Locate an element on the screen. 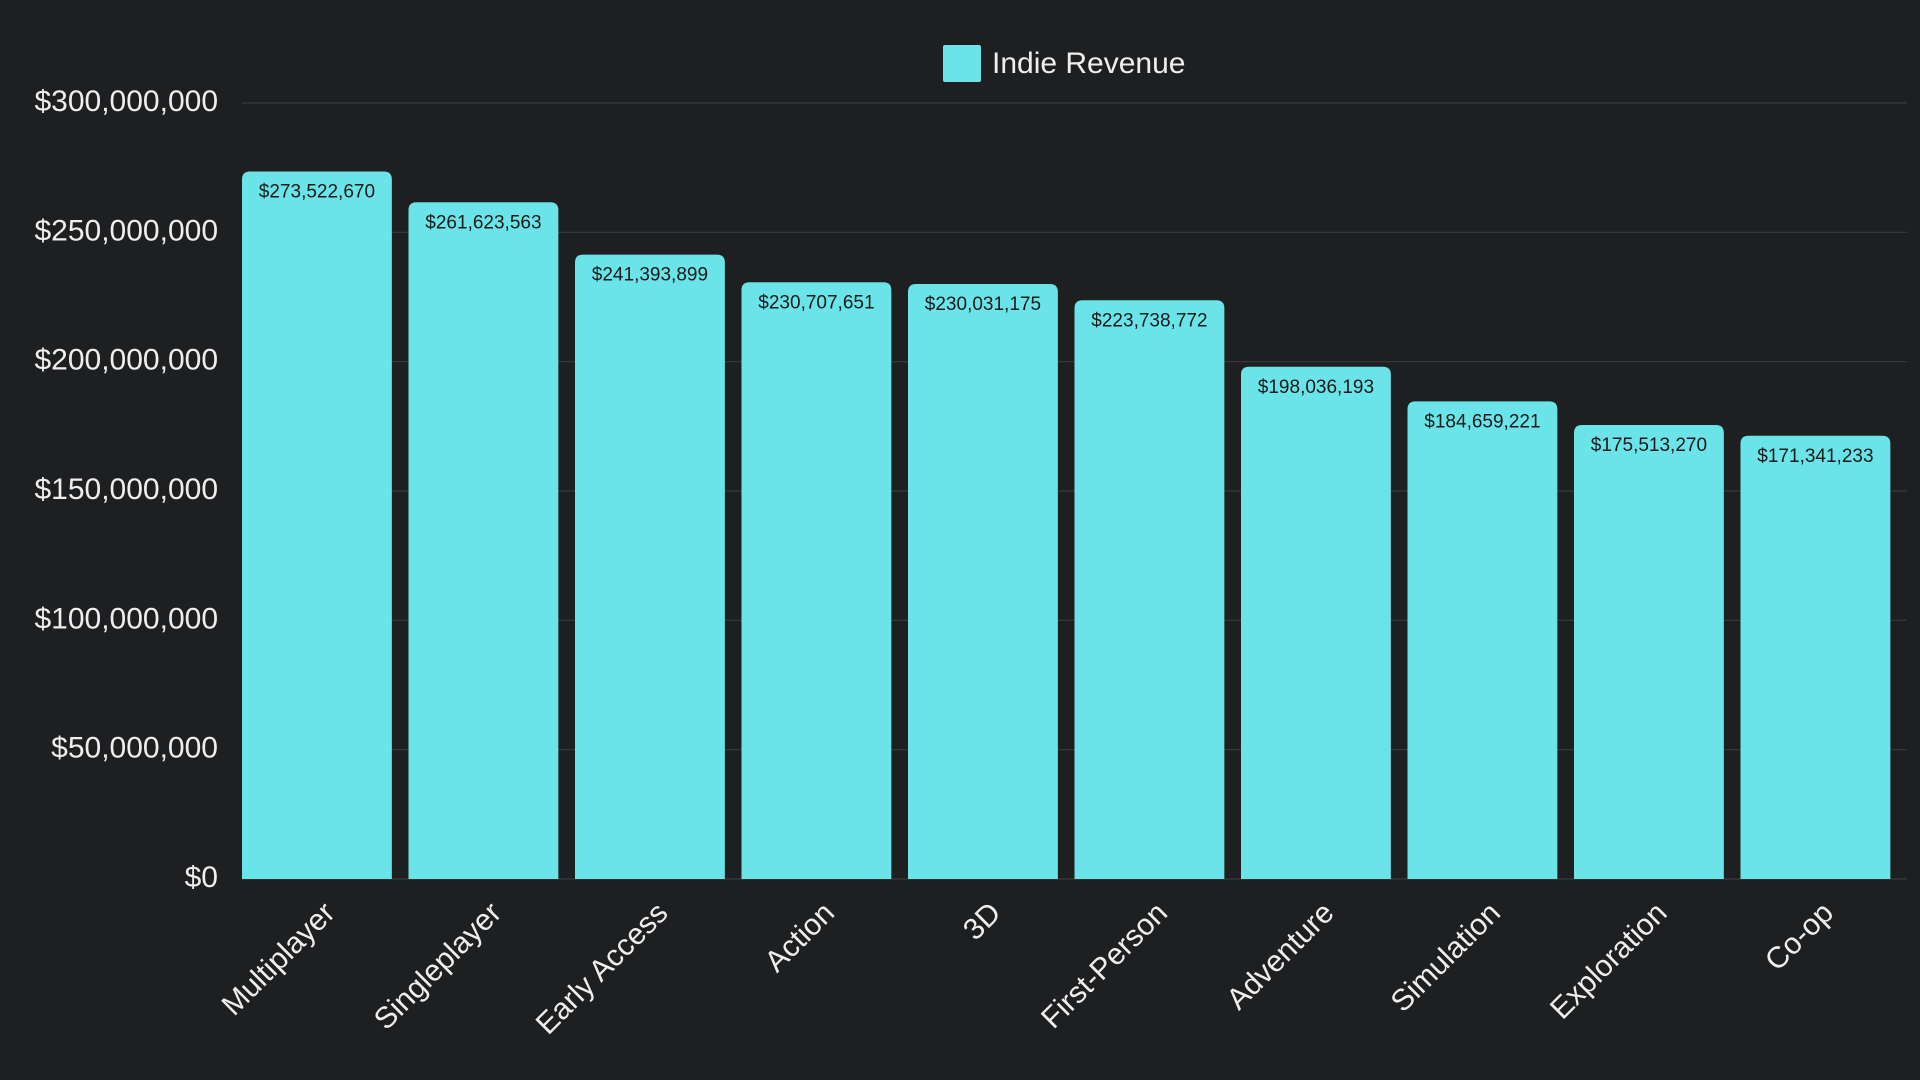 This screenshot has height=1080, width=1920. value-label: $171,341,233 is located at coordinates (1815, 456).